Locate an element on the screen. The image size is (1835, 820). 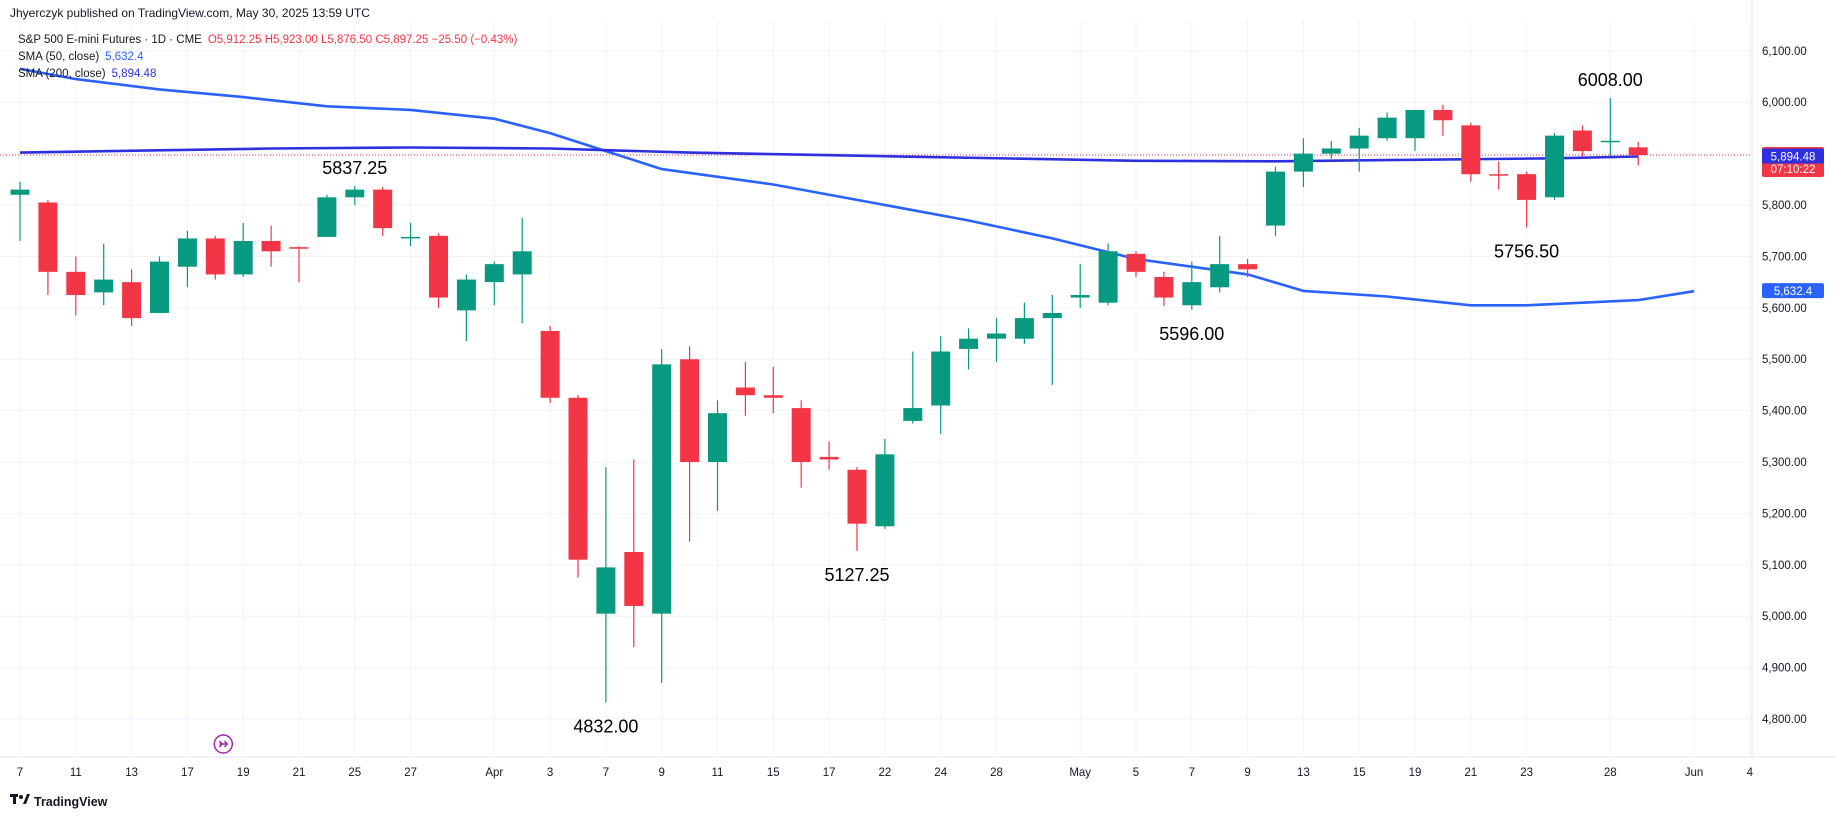
sma200-price-tag-text: 5,894.48 is located at coordinates (1793, 157).